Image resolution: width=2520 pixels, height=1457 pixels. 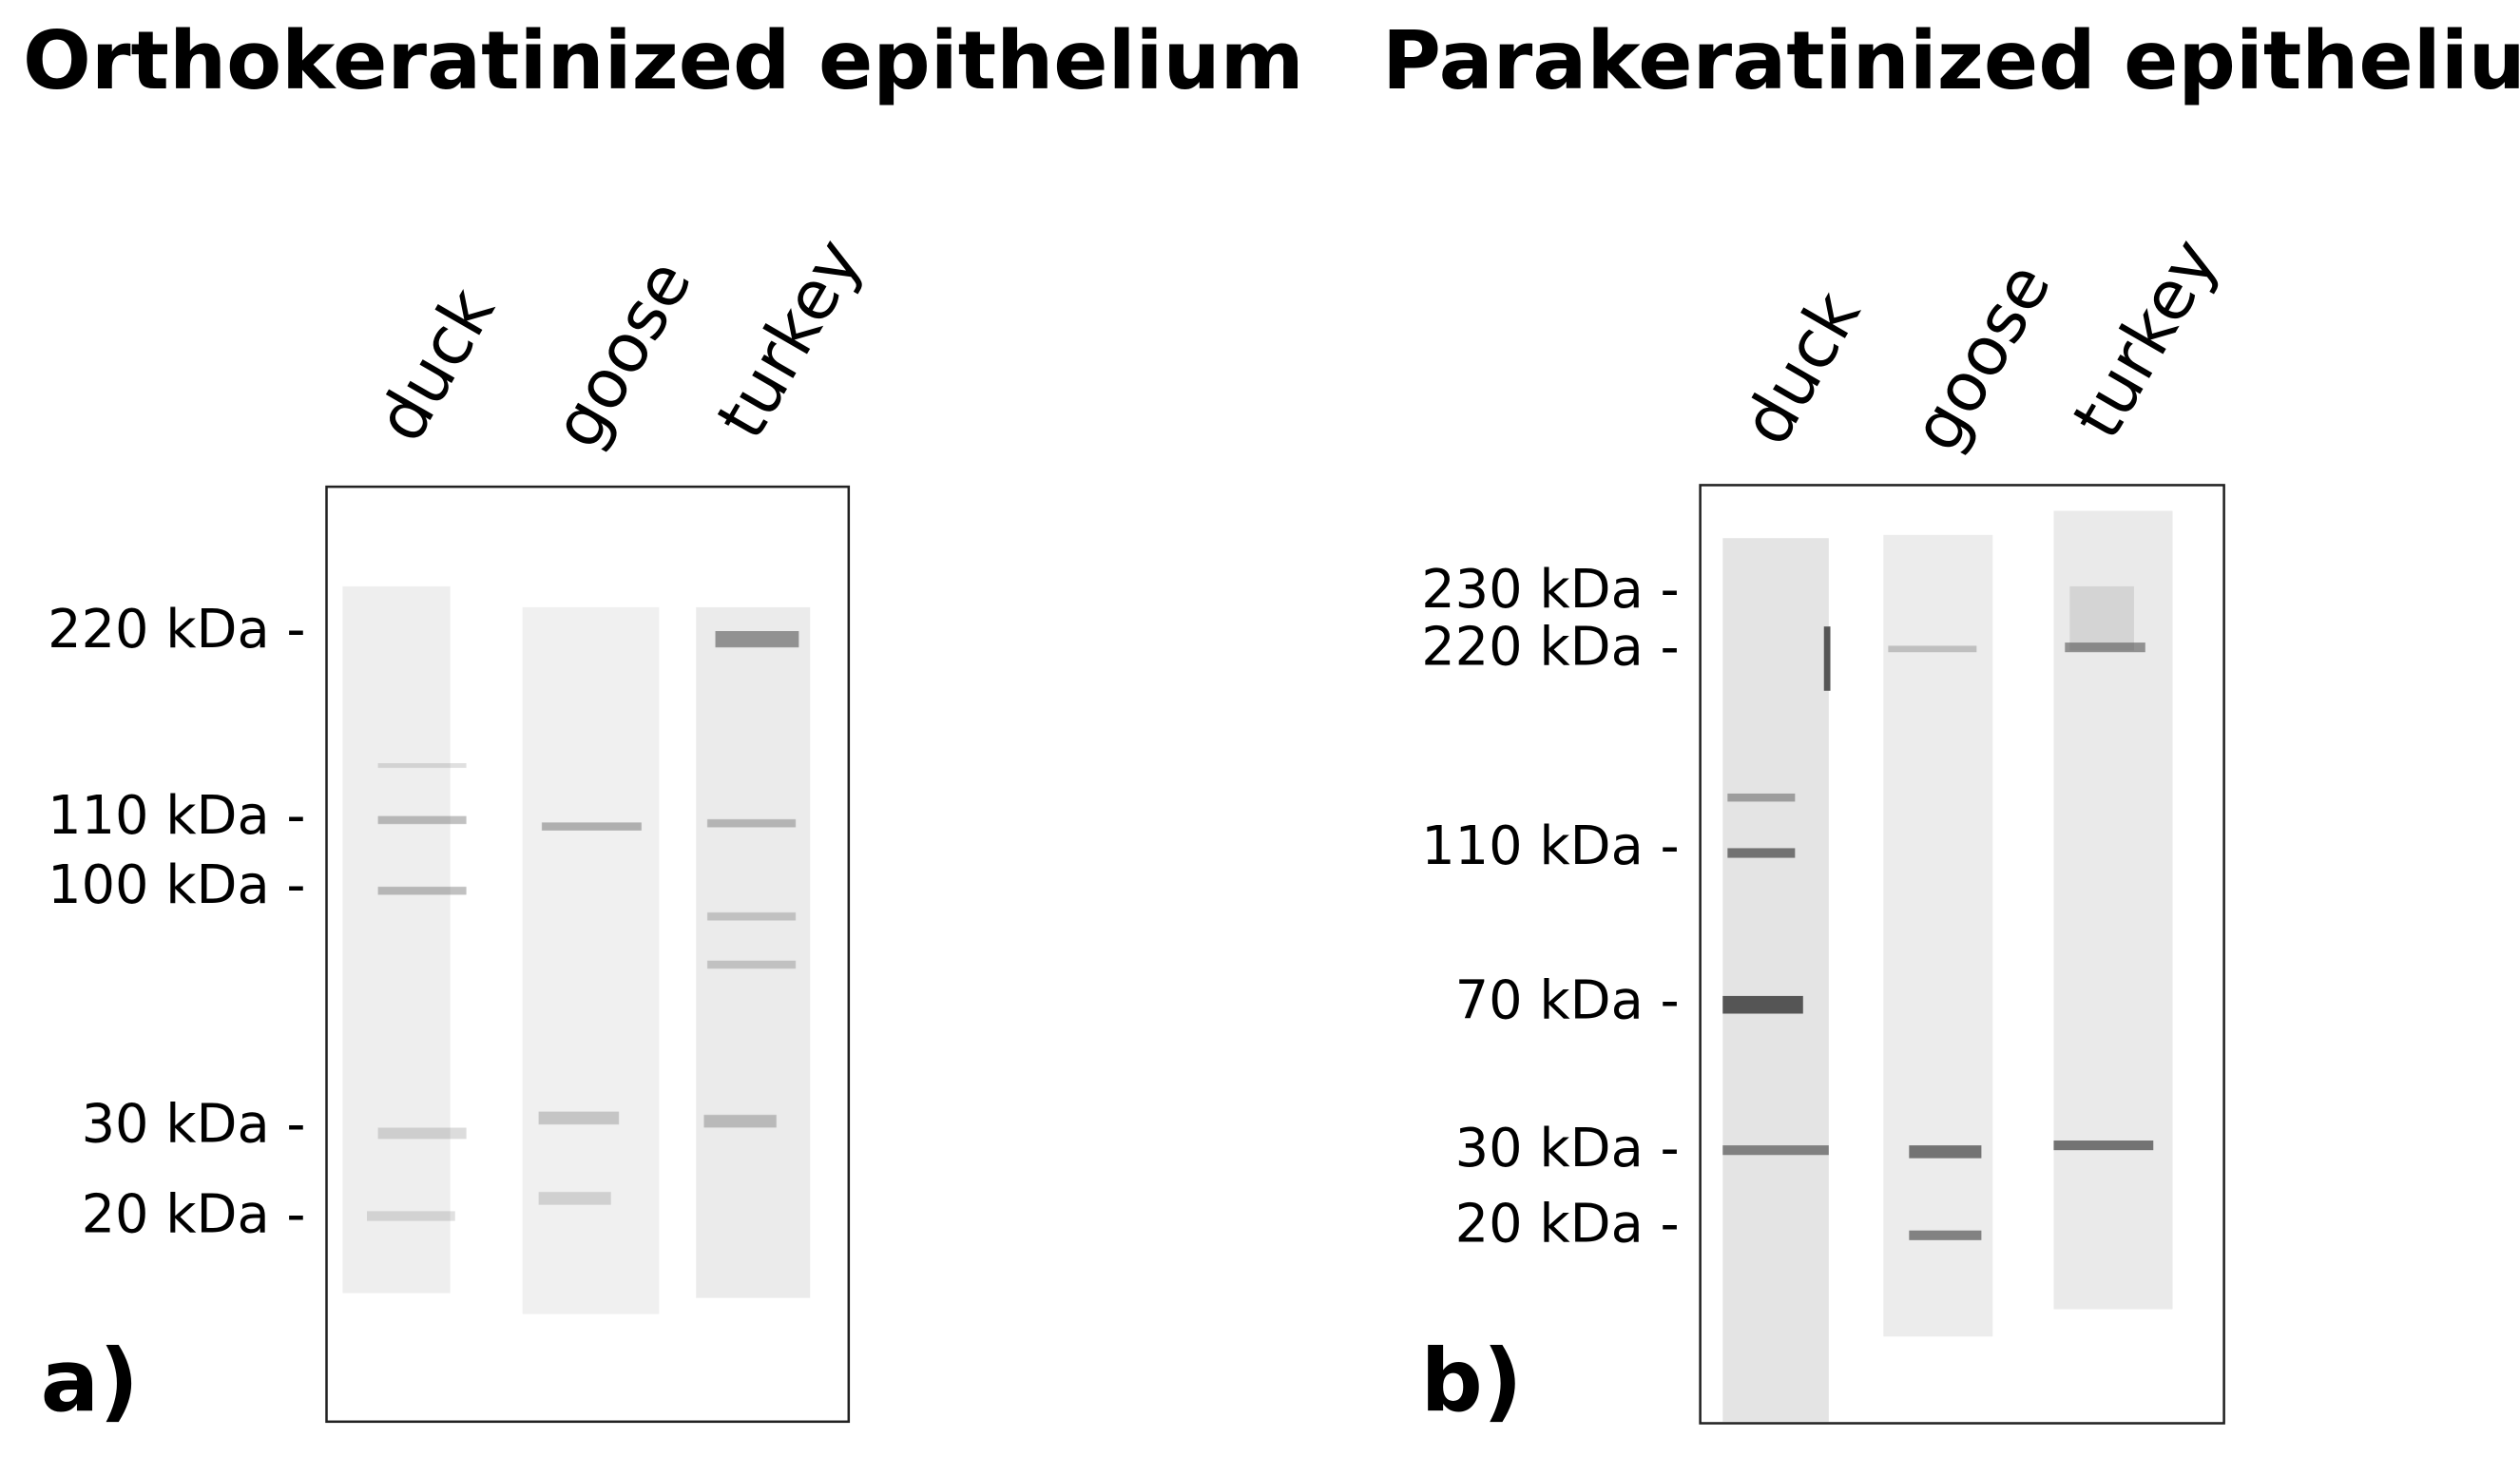 I want to click on panel-label: b), so click(x=1472, y=1380).